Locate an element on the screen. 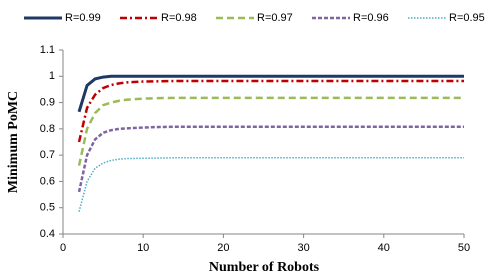 This screenshot has height=277, width=491. y-tick-label: 0.7 is located at coordinates (47, 155).